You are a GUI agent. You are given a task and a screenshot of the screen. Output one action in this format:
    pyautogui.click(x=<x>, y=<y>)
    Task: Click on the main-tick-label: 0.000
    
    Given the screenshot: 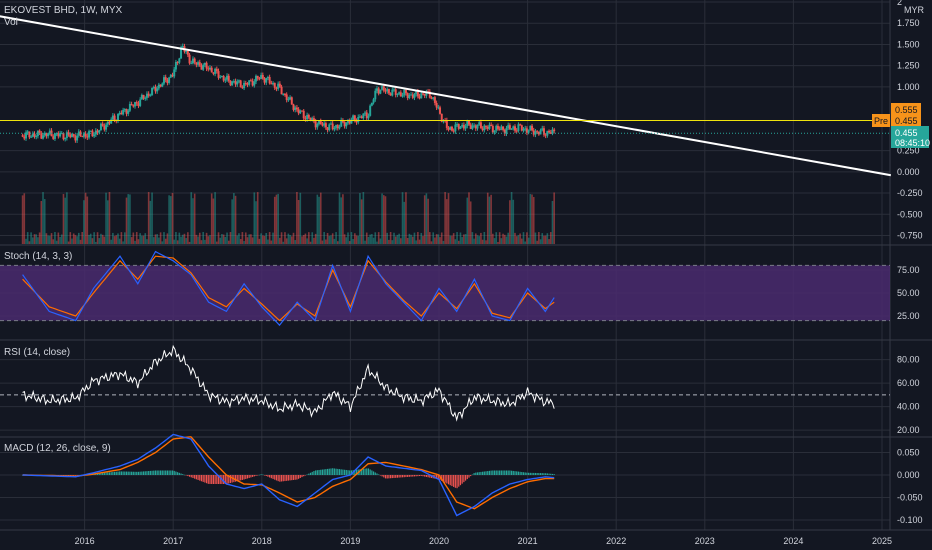 What is the action you would take?
    pyautogui.click(x=908, y=172)
    